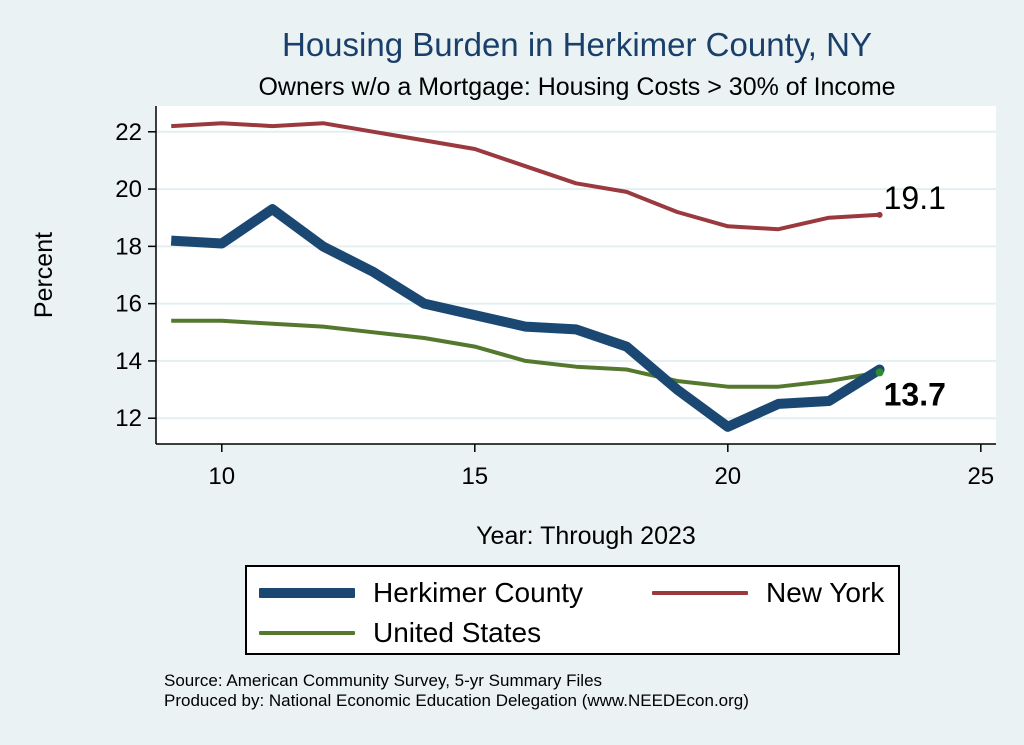 The image size is (1024, 745). What do you see at coordinates (128, 246) in the screenshot?
I see `y-tick-label-18: 18` at bounding box center [128, 246].